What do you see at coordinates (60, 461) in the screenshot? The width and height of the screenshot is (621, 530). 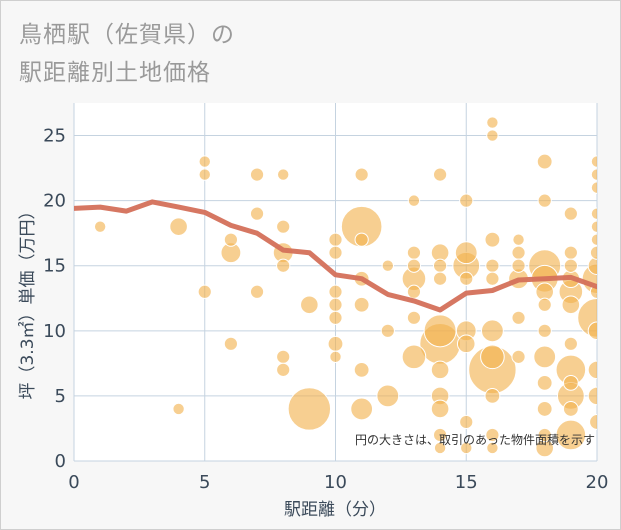 I see `y-tick-label: 0` at bounding box center [60, 461].